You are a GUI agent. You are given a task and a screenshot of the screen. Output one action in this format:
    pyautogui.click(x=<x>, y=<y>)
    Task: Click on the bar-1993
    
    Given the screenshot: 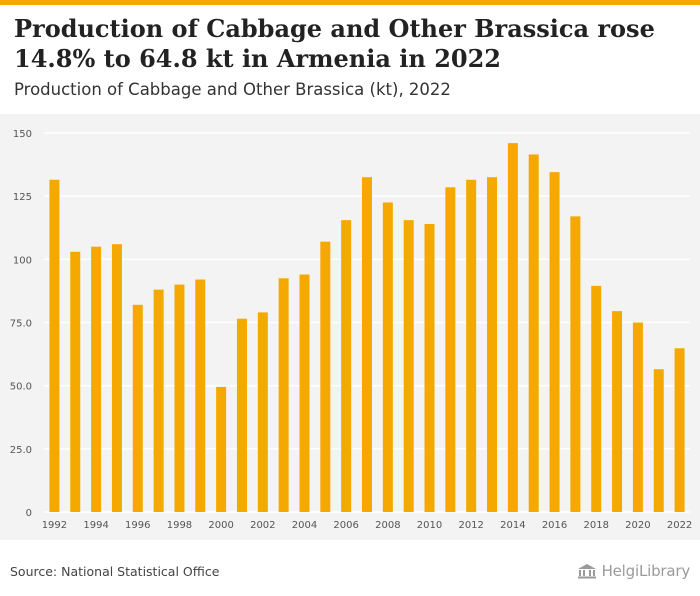 What is the action you would take?
    pyautogui.click(x=75, y=381)
    